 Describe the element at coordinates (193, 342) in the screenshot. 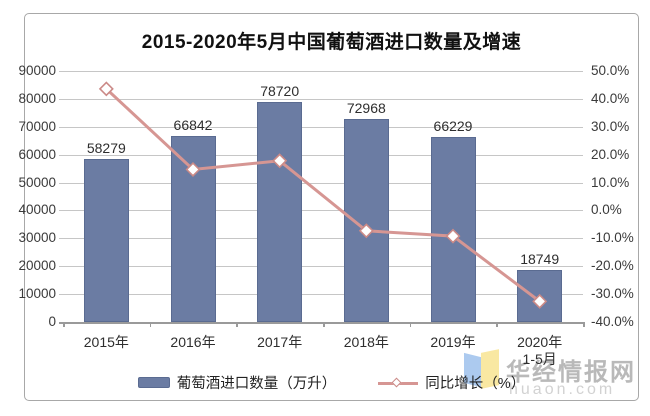

I see `x-axis-label: 2016年` at that location.